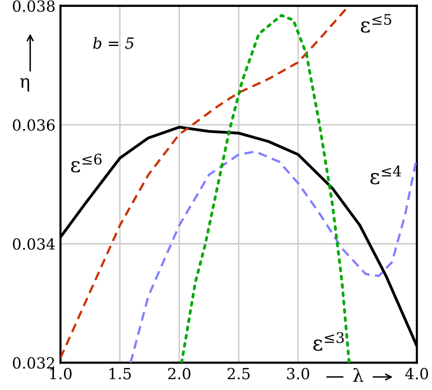 The height and width of the screenshot is (390, 432). I want to click on x-tick-label: 4.0, so click(416, 374).